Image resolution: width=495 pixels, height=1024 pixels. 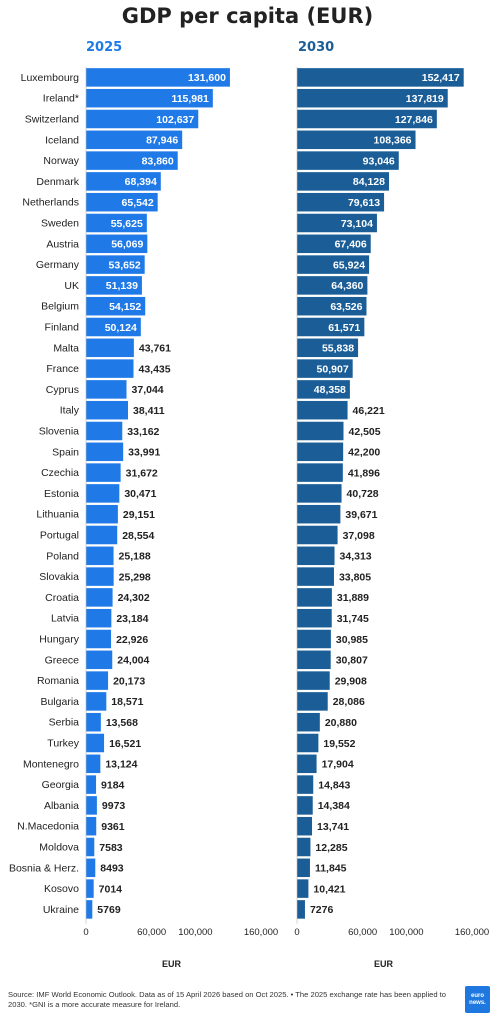 I want to click on data-label-2030: 13,741, so click(x=333, y=827).